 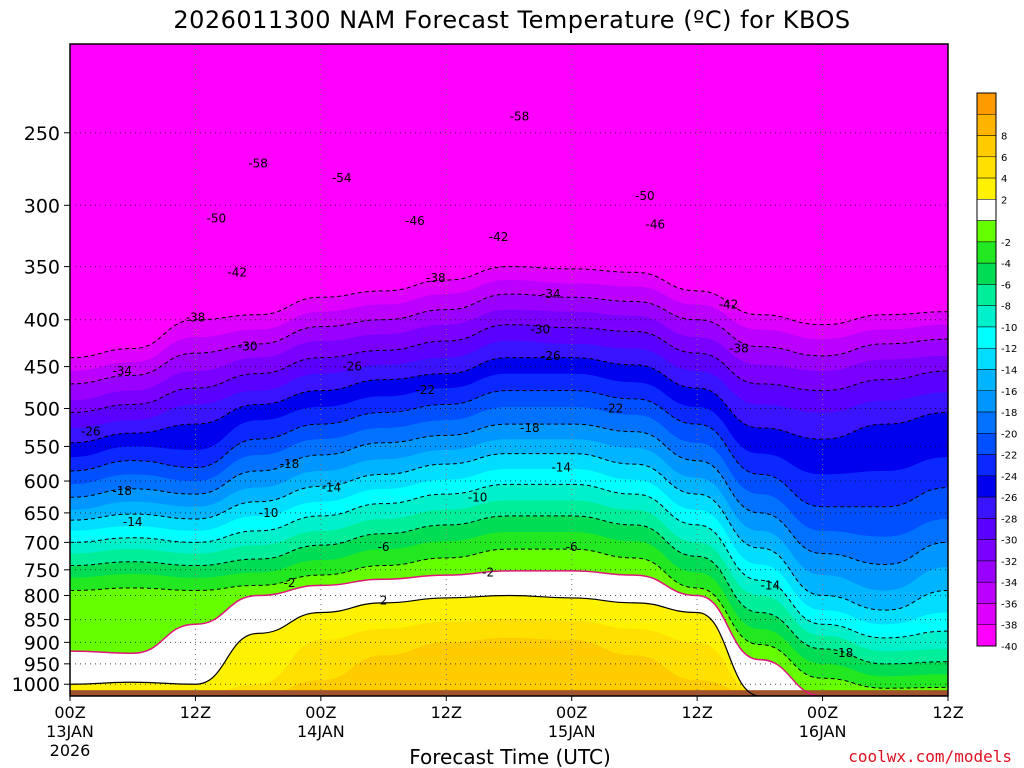 What do you see at coordinates (1009, 541) in the screenshot?
I see `legend-label: -30` at bounding box center [1009, 541].